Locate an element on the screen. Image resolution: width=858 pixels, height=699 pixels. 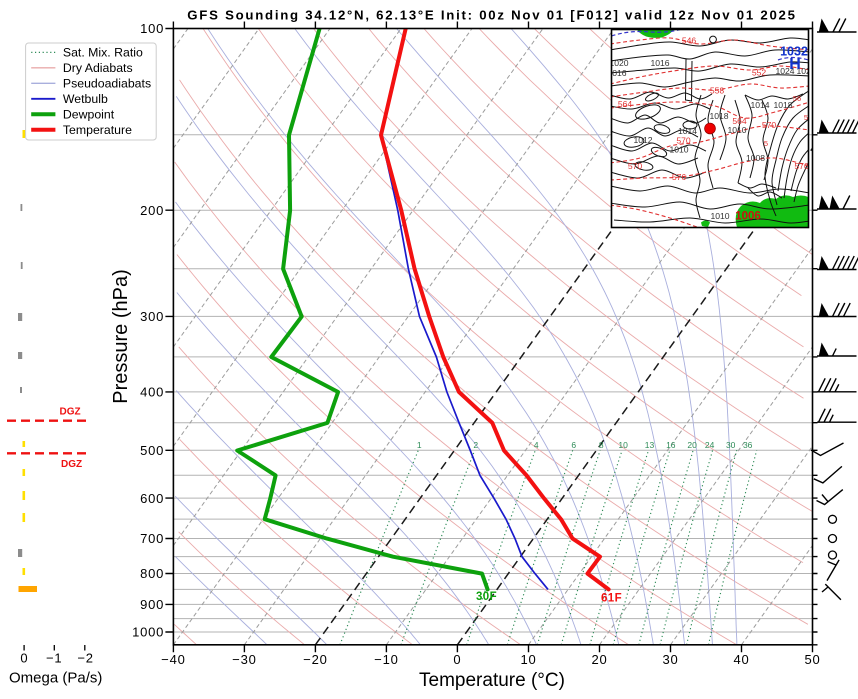
svg-text: Sat. Mix. Ratio is located at coordinates (103, 53).